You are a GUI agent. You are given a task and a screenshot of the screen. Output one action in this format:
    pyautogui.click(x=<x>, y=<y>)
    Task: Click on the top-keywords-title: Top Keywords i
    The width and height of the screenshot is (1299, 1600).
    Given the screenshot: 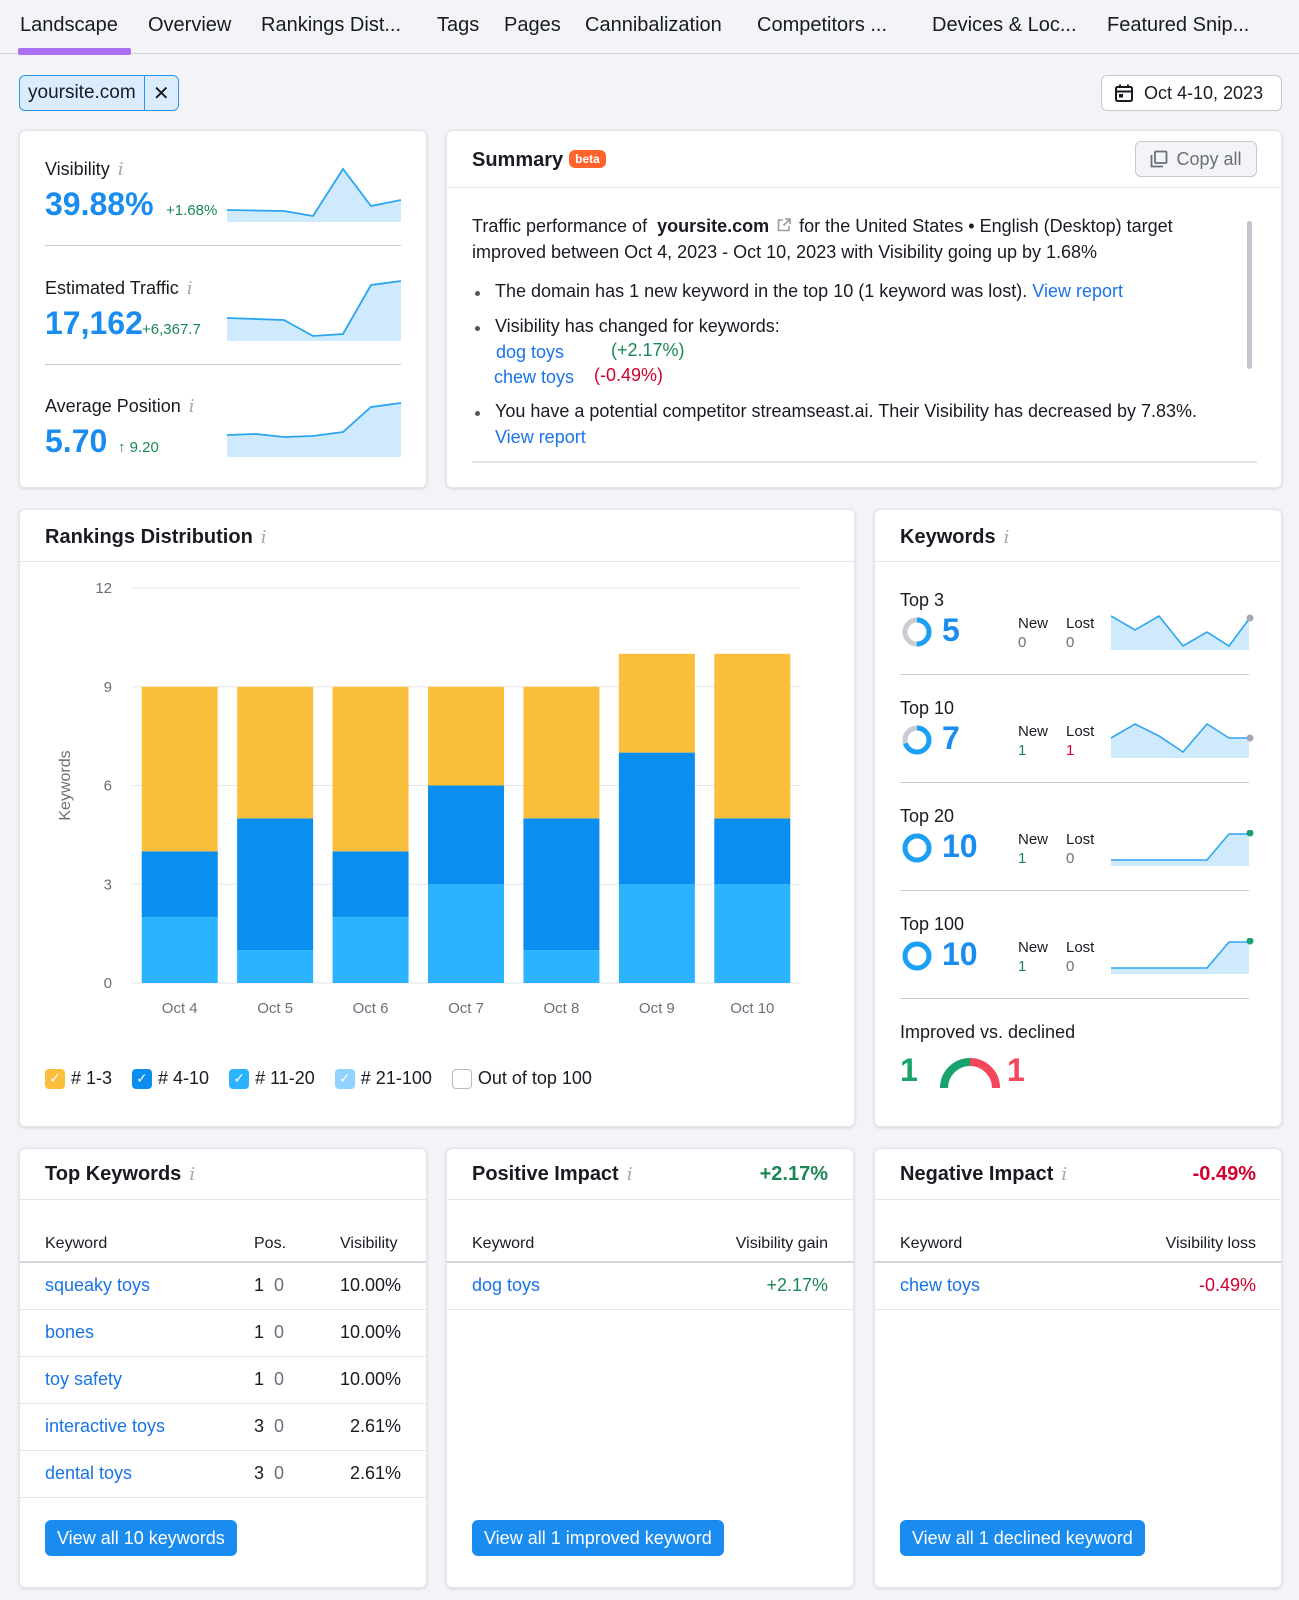 What is the action you would take?
    pyautogui.click(x=120, y=1174)
    